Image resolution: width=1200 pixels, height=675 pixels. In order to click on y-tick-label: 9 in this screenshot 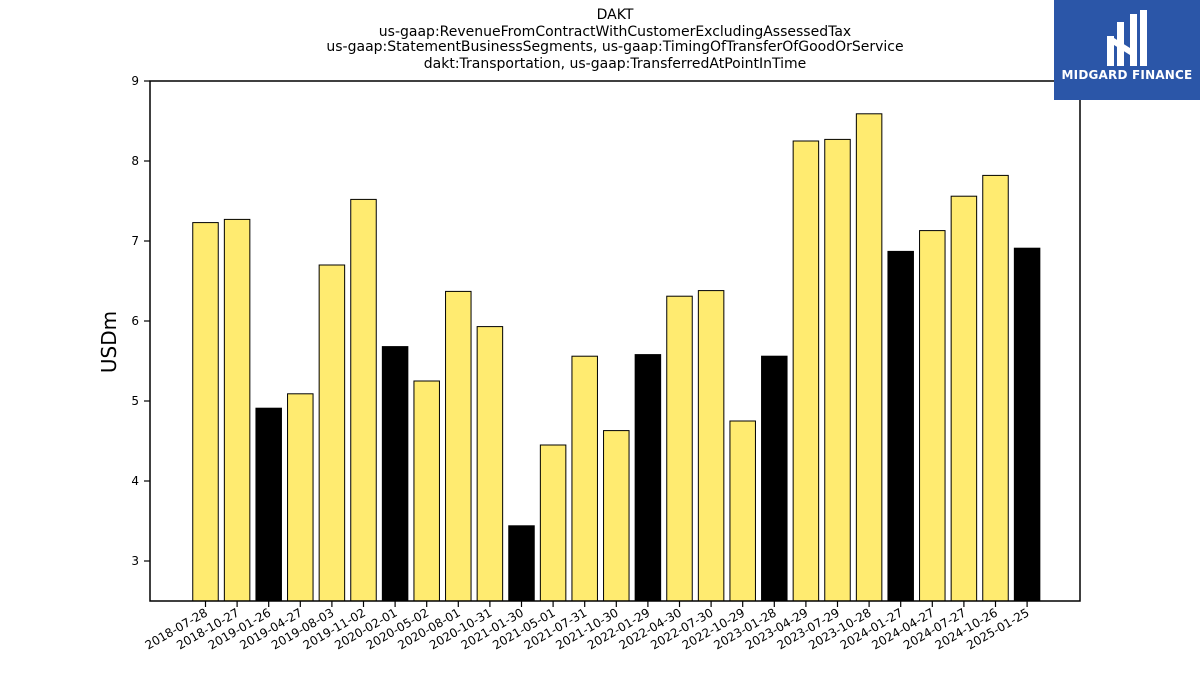, I will do `click(135, 81)`.